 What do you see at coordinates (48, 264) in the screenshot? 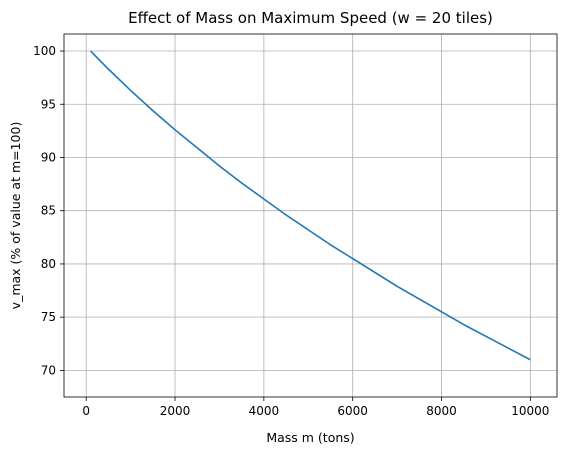
I see `y-tick-label: 80` at bounding box center [48, 264].